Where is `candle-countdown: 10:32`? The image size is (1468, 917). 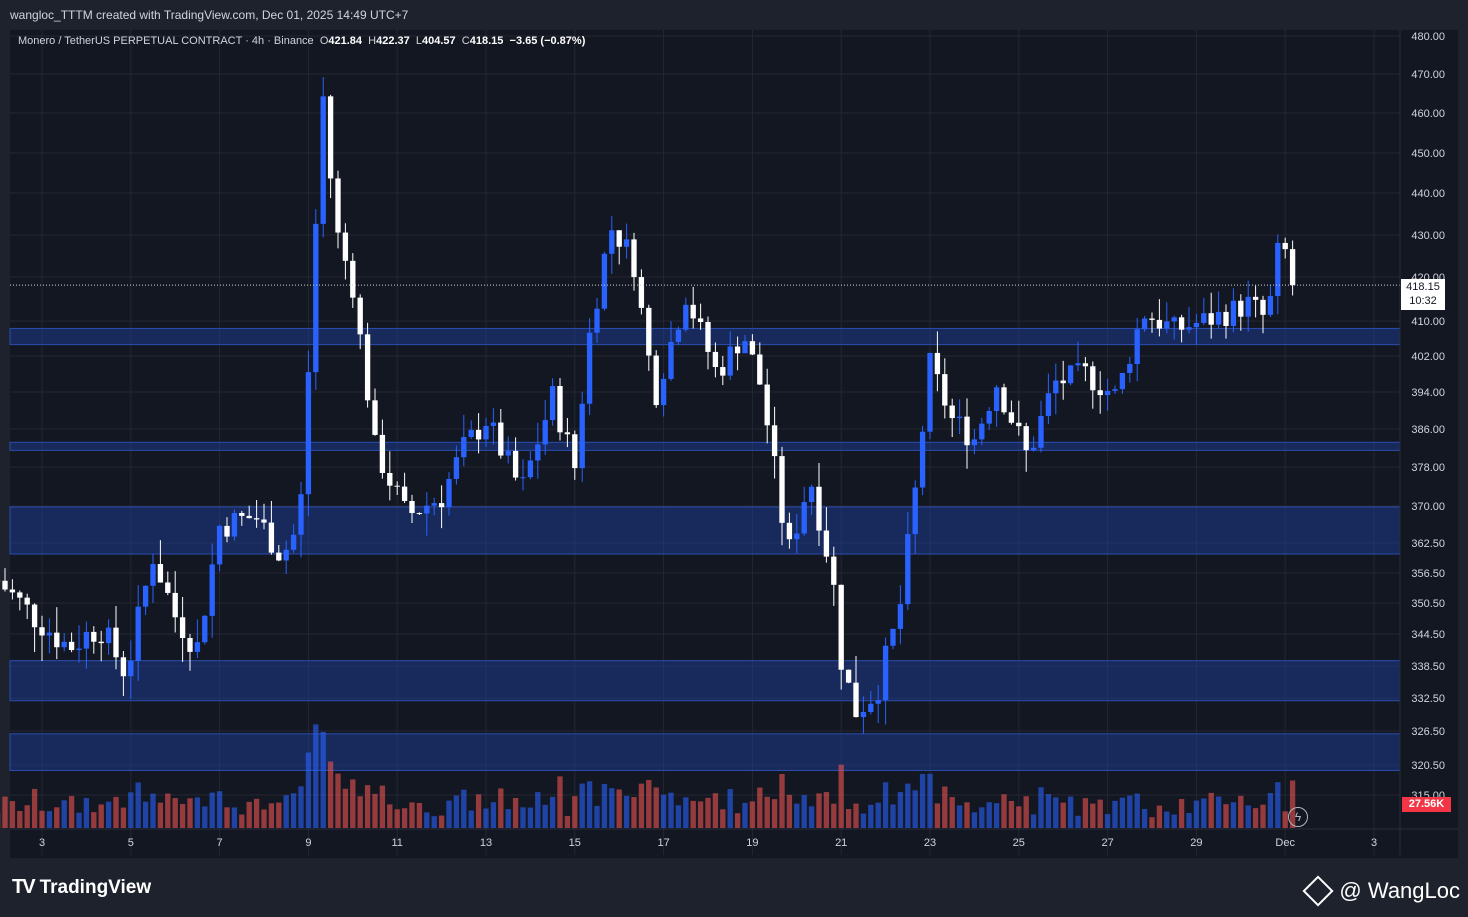
candle-countdown: 10:32 is located at coordinates (1423, 301).